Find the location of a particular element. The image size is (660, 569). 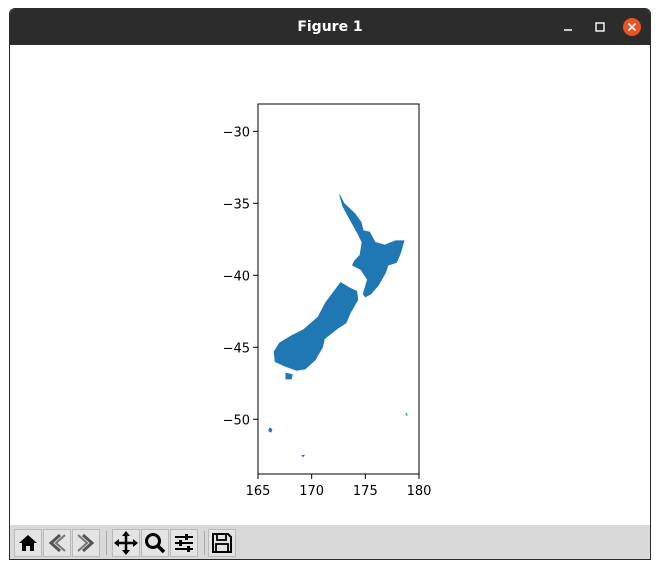

window-title: Figure 1 is located at coordinates (330, 27).